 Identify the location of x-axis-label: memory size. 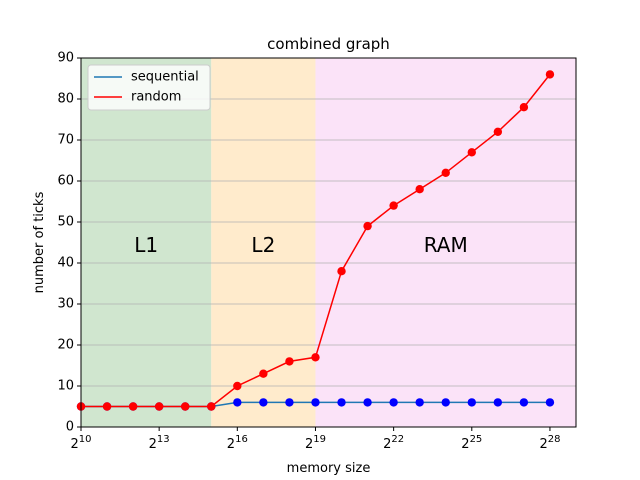
(329, 468).